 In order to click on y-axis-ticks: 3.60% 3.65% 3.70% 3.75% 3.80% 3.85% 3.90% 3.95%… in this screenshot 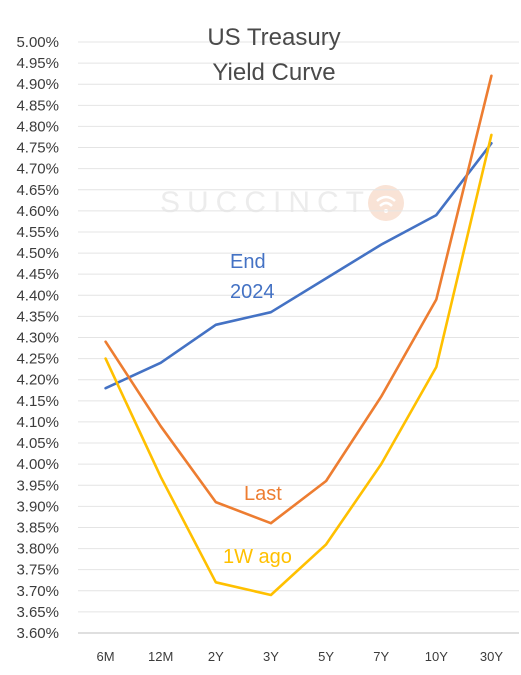, I will do `click(37, 338)`.